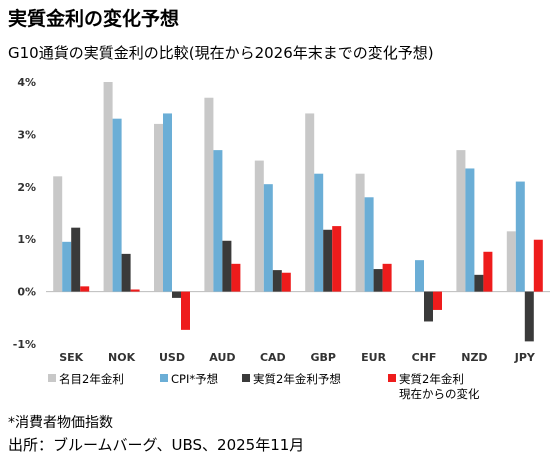 The image size is (555, 462). Describe the element at coordinates (488, 271) in the screenshot. I see `bar-nzd-s3` at that location.